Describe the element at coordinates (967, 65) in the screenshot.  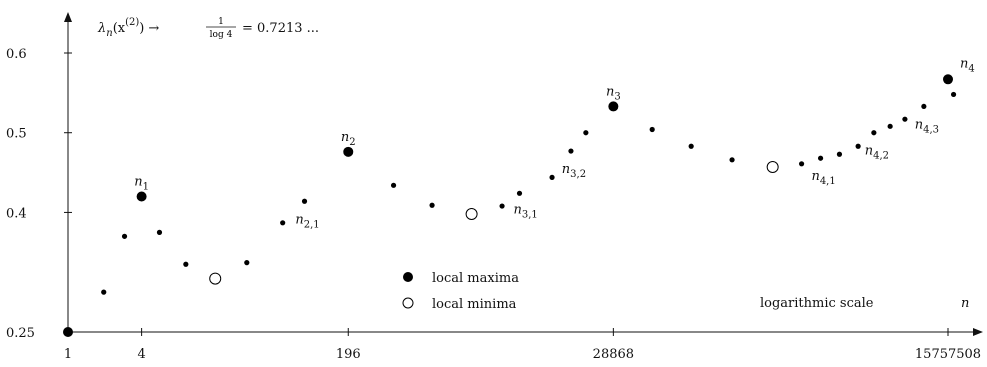
I see `point-label-n-4: n4` at that location.